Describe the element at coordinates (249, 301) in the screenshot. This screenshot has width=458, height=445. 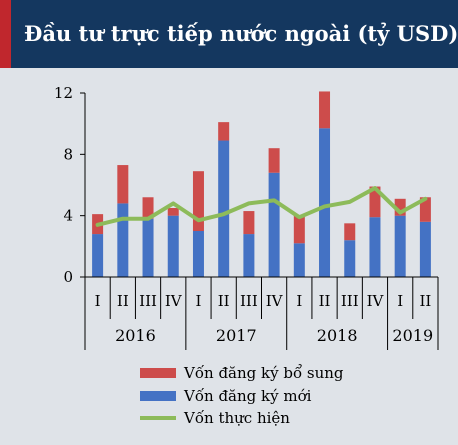
I see `x-tick-label-6: III` at that location.